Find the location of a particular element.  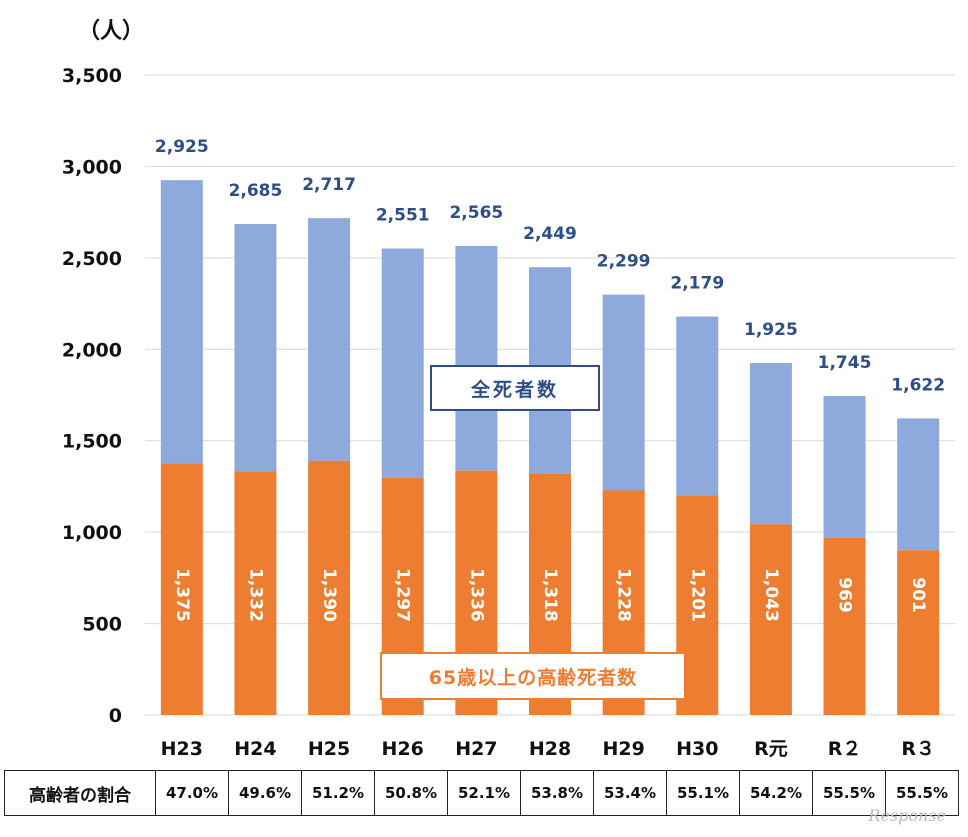

x-category-label: H30 is located at coordinates (697, 749).